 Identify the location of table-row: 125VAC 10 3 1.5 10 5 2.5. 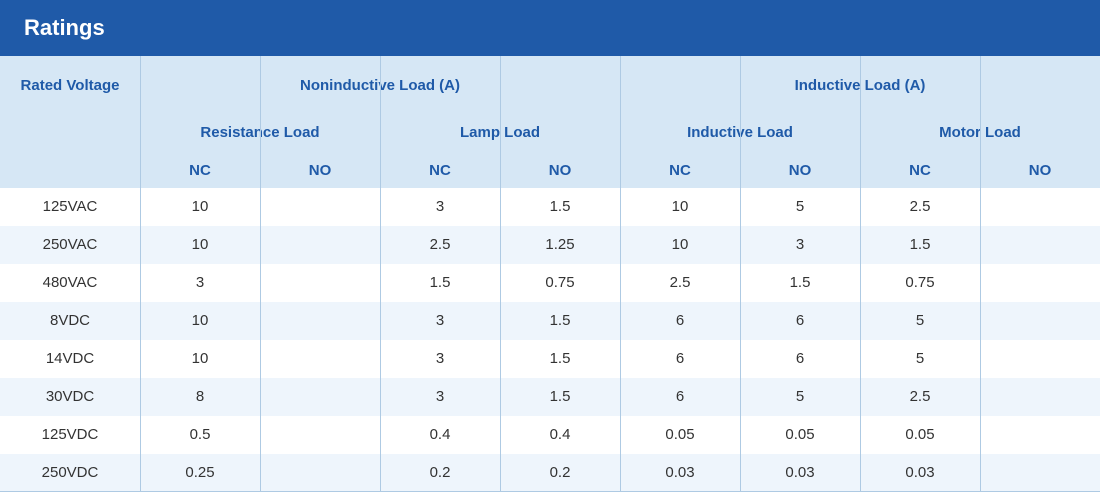
(550, 207).